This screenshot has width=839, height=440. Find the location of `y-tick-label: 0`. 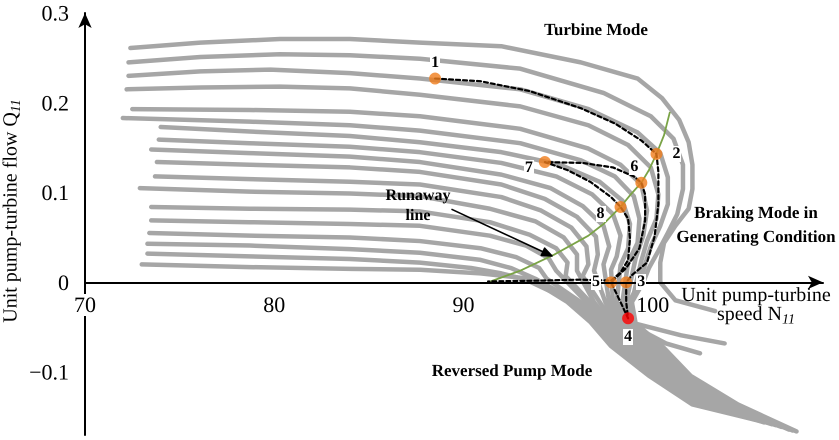

y-tick-label: 0 is located at coordinates (63, 282).